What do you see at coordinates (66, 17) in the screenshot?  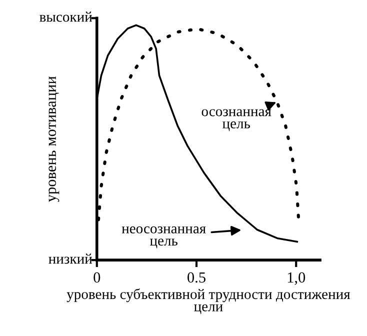 I see `text: высокий` at bounding box center [66, 17].